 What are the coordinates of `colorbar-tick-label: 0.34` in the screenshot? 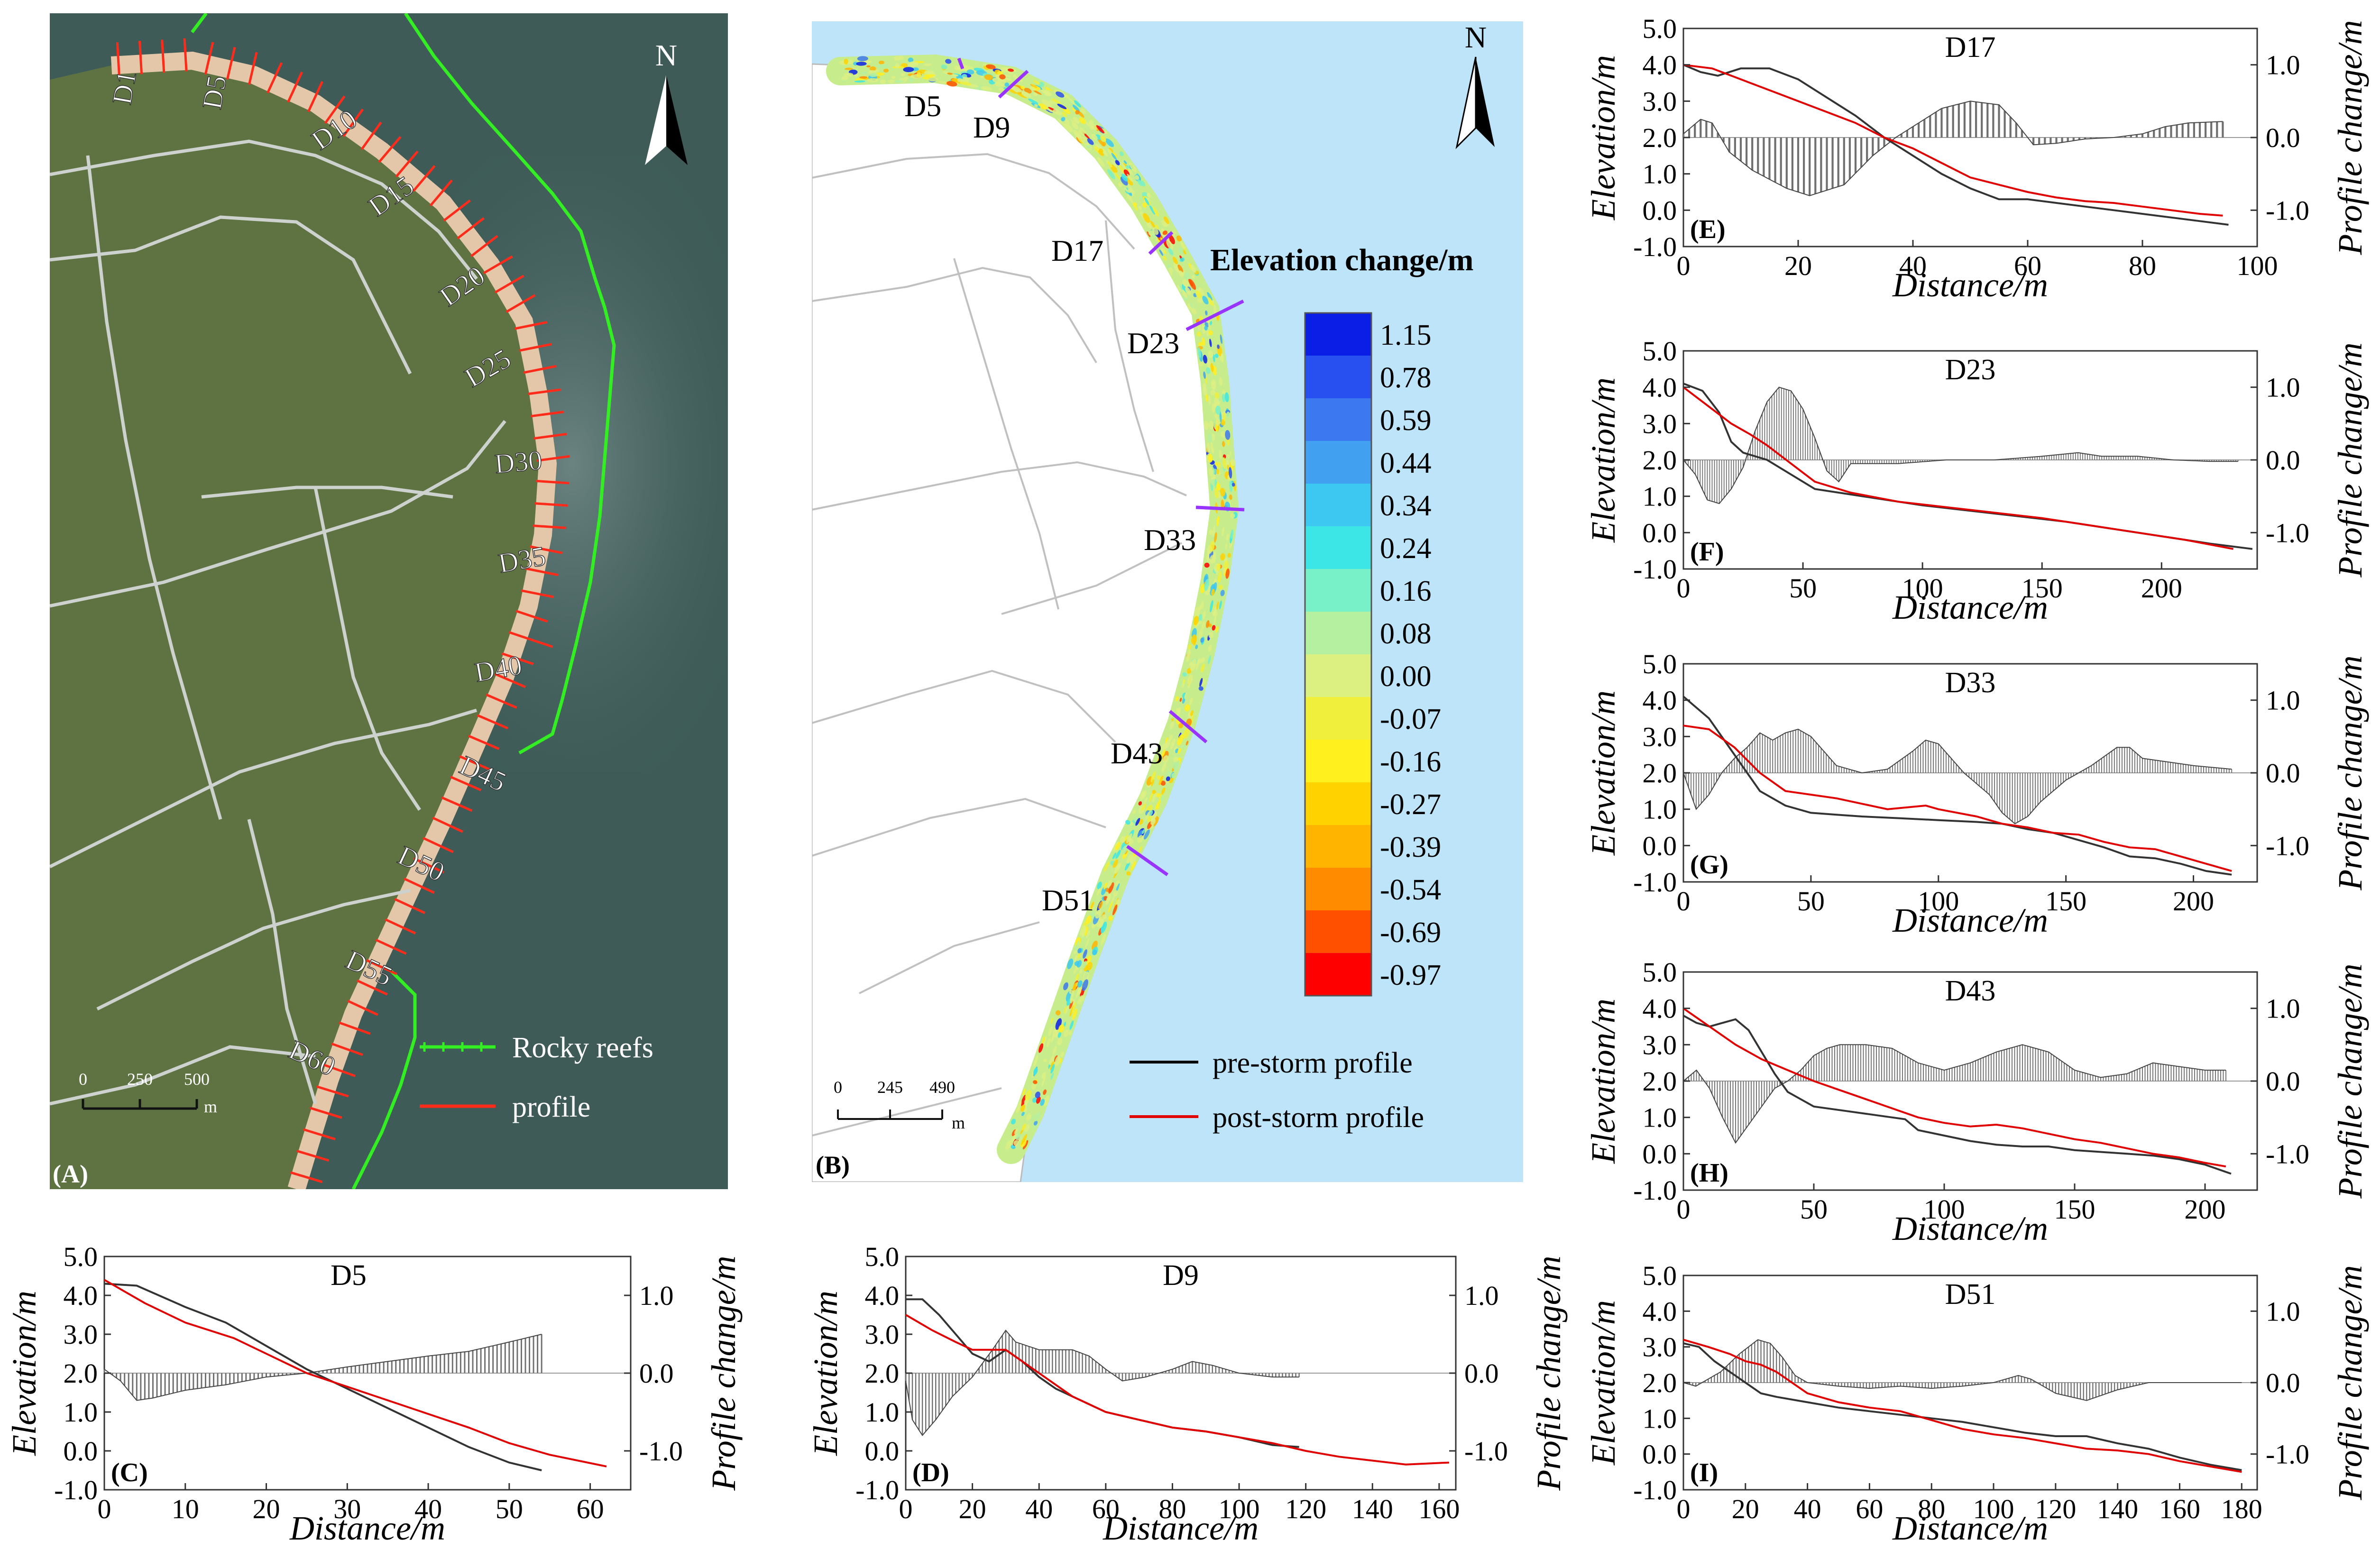 It's located at (1406, 506).